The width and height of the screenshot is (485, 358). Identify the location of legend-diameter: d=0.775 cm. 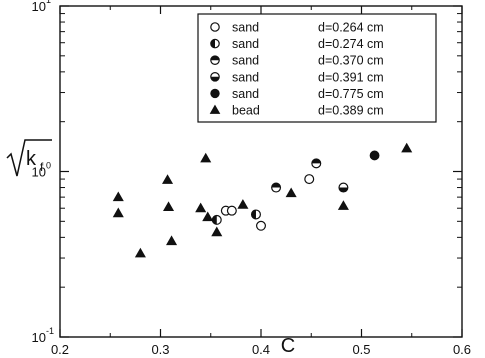
(351, 94).